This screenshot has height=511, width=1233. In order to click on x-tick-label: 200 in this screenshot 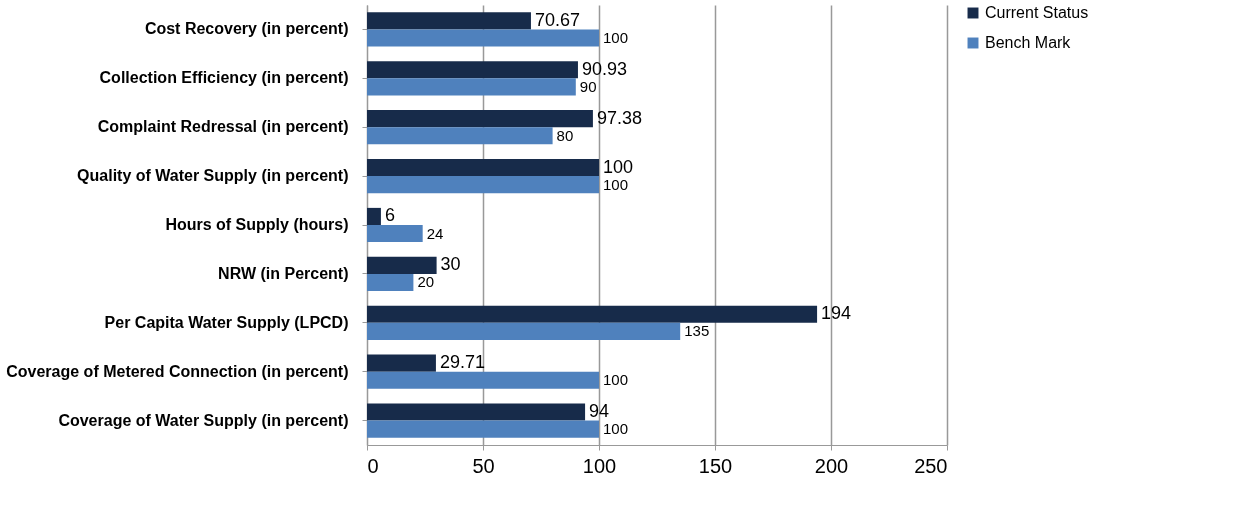, I will do `click(831, 465)`.